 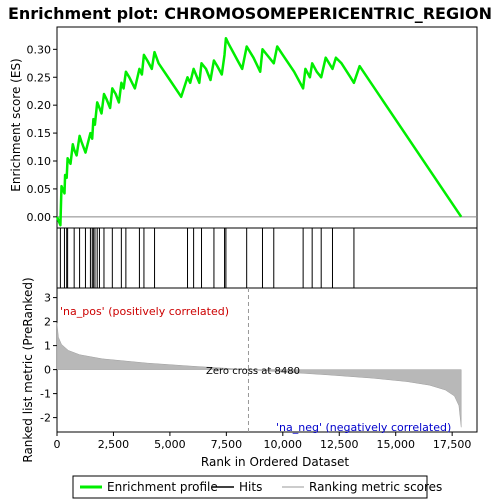 I want to click on x-axis-label: Rank in Ordered Dataset, so click(x=275, y=462).